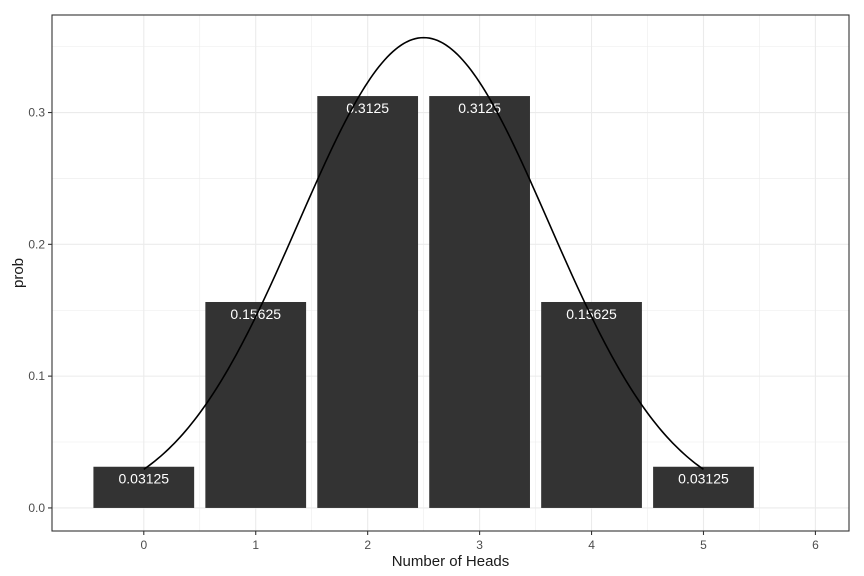 This screenshot has height=576, width=864. What do you see at coordinates (703, 545) in the screenshot?
I see `x-tick-label: 5` at bounding box center [703, 545].